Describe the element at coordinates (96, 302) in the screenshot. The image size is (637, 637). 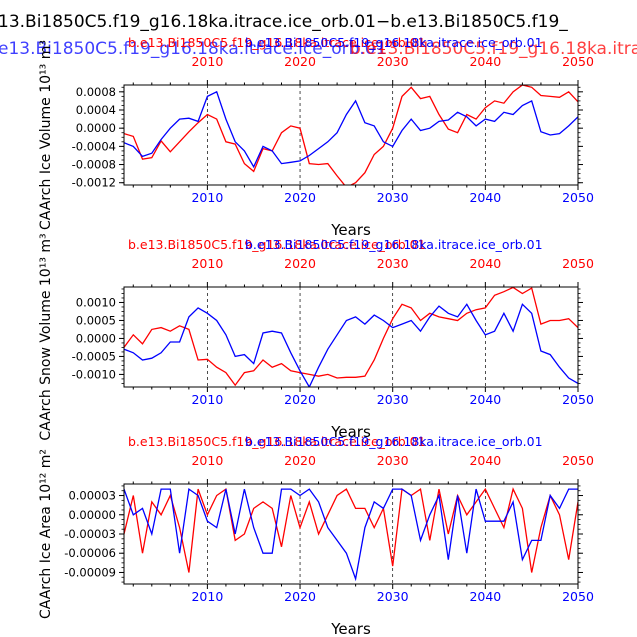
I see `y-tick-label: 0.0010` at that location.